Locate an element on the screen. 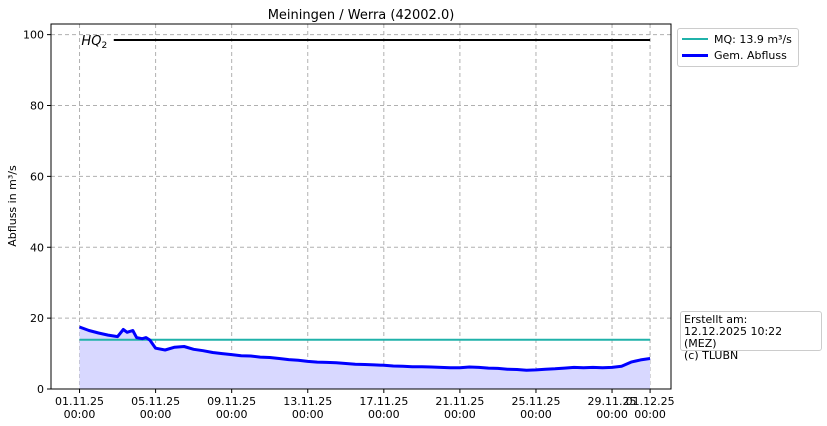 Image resolution: width=827 pixels, height=426 pixels. hq2-annotation: HQ2 is located at coordinates (94, 42).